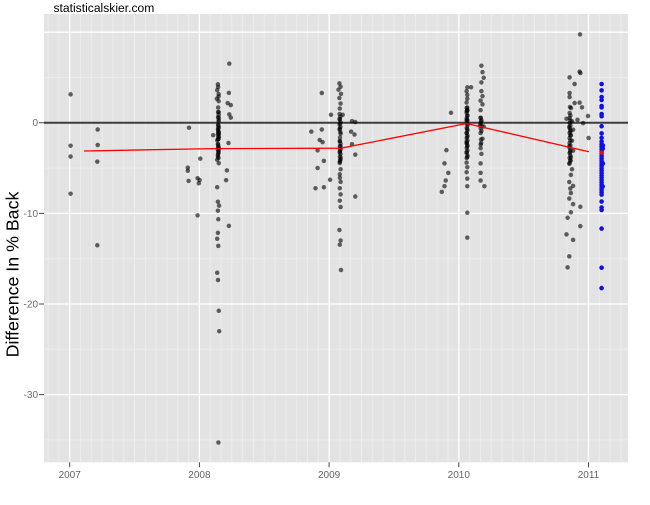 The width and height of the screenshot is (650, 505). What do you see at coordinates (13, 275) in the screenshot?
I see `svg-text: Difference In % Back` at bounding box center [13, 275].